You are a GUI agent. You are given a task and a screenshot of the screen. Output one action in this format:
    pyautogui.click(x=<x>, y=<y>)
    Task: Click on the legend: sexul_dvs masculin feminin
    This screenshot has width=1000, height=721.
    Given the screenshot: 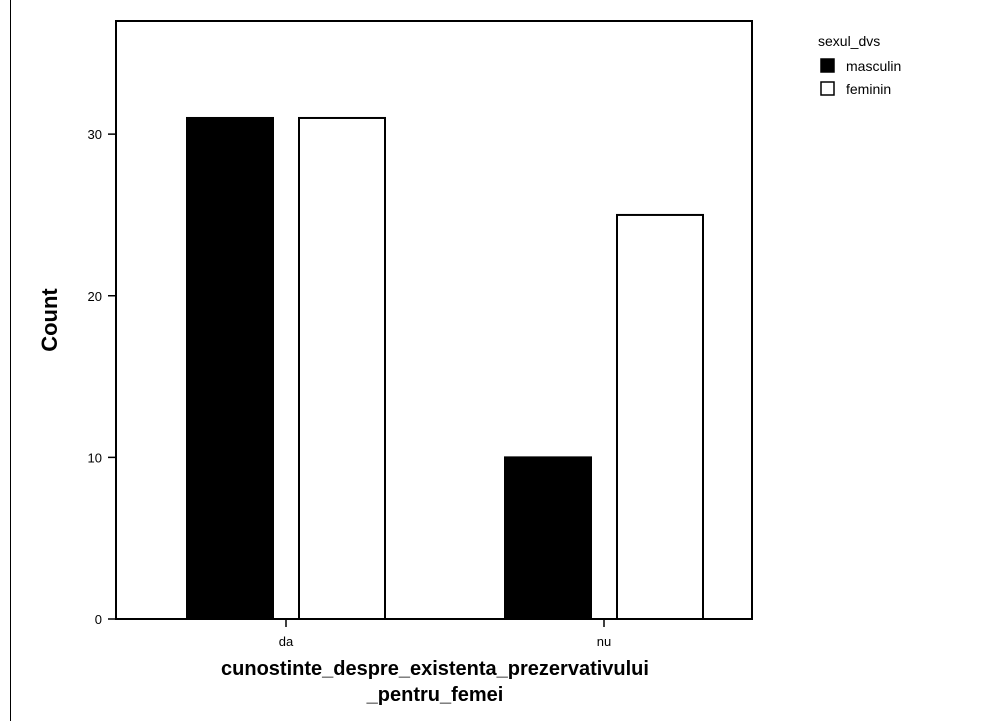 What is the action you would take?
    pyautogui.click(x=859, y=65)
    